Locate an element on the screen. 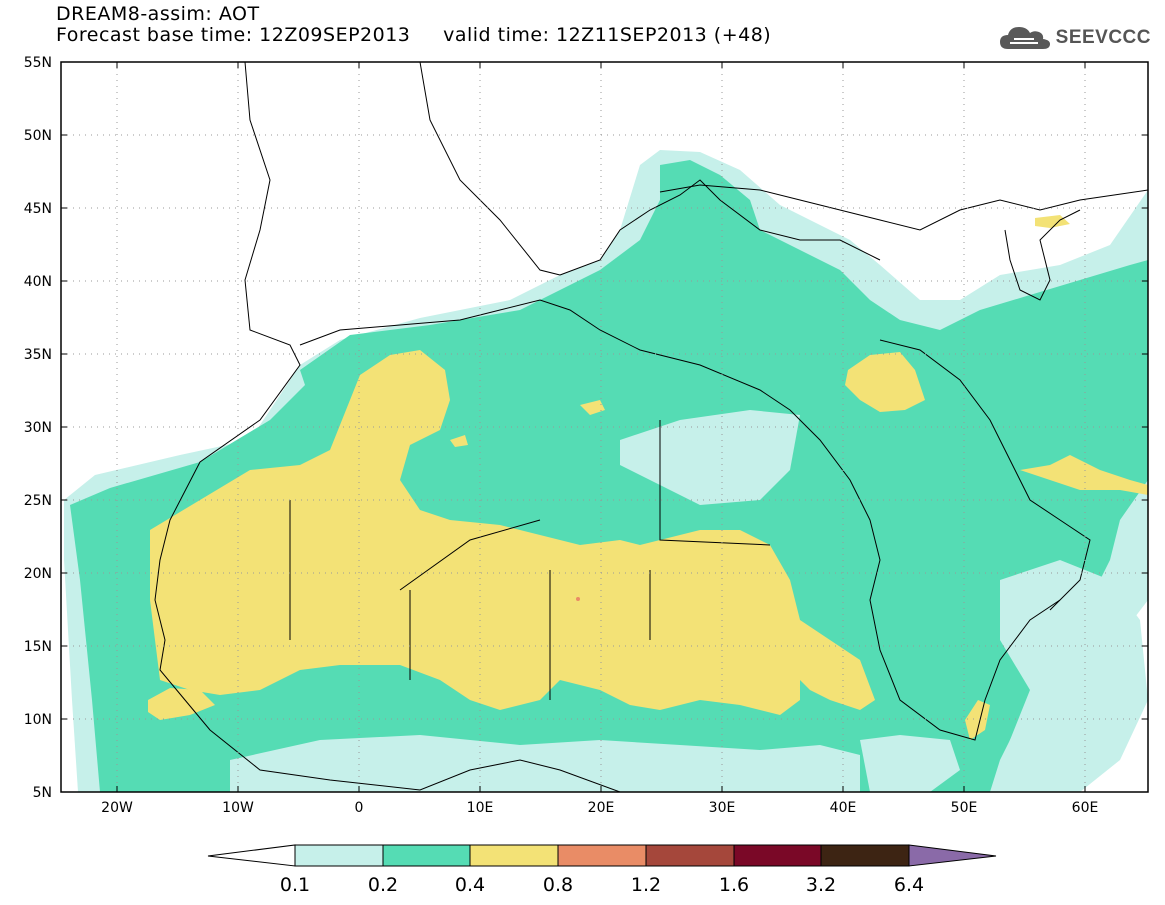 The width and height of the screenshot is (1165, 905). lat-label: 15N is located at coordinates (38, 647).